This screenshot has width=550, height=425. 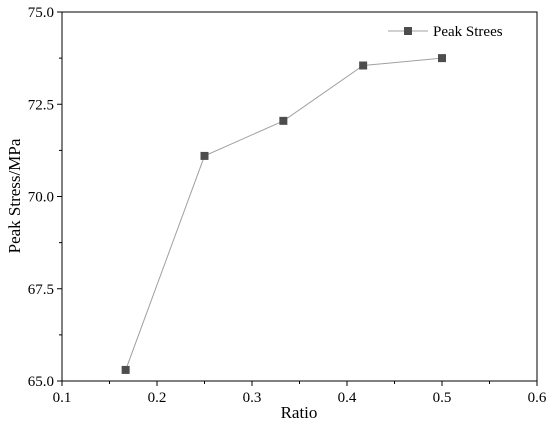 What do you see at coordinates (537, 398) in the screenshot?
I see `x-tick-label: 0.6` at bounding box center [537, 398].